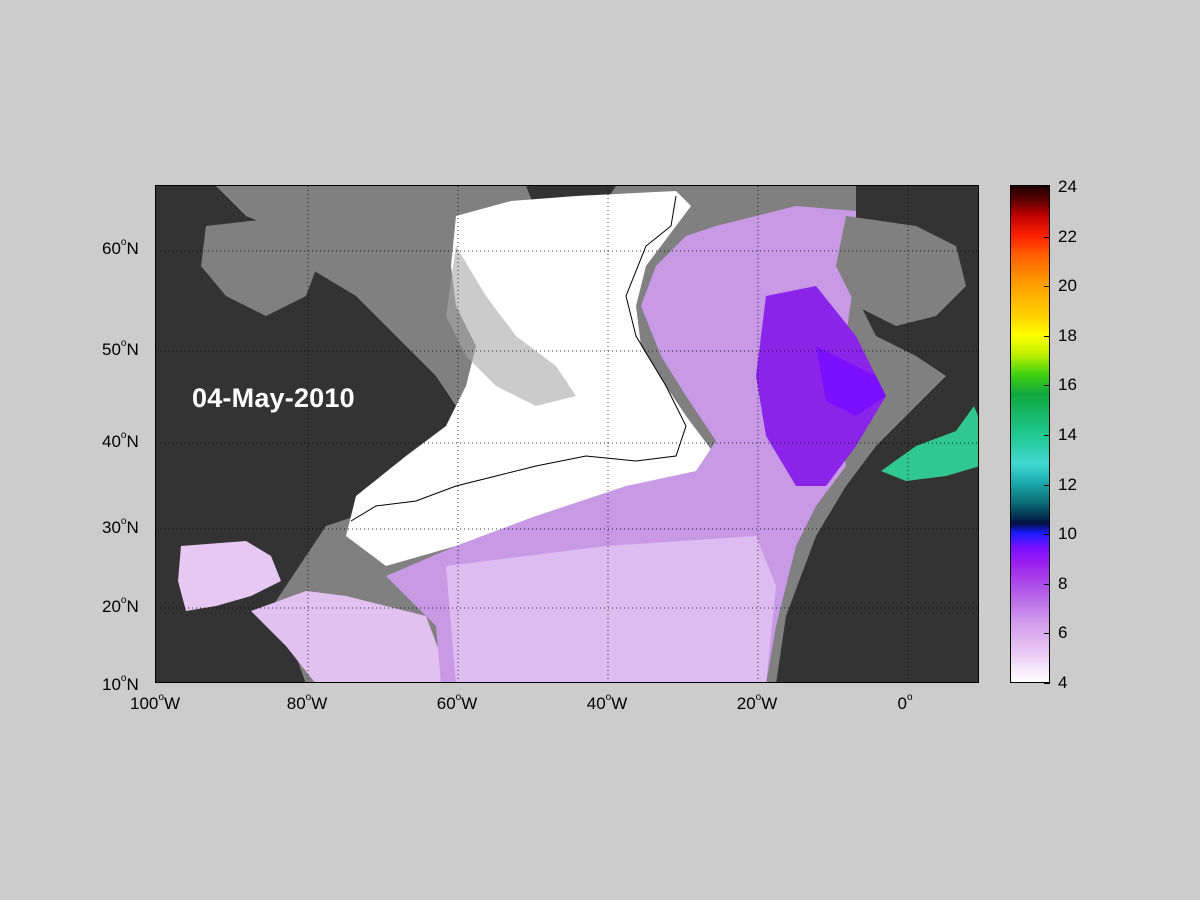 The height and width of the screenshot is (900, 1200). What do you see at coordinates (1067, 186) in the screenshot?
I see `colorbar-tick-label: 24` at bounding box center [1067, 186].